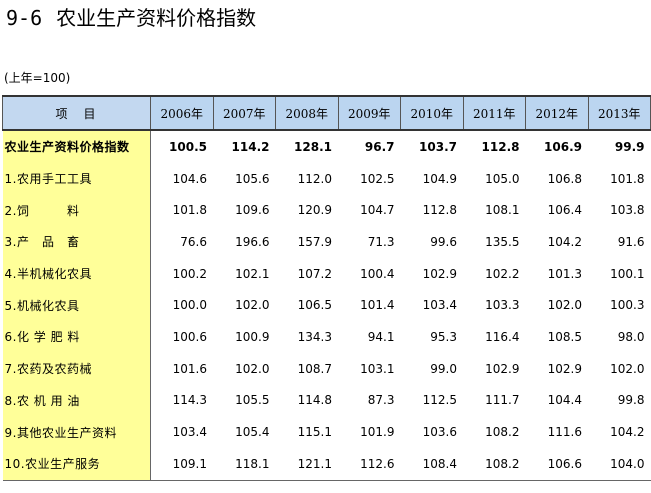 This screenshot has width=651, height=493. I want to click on cell-value: 111.7, so click(502, 400).